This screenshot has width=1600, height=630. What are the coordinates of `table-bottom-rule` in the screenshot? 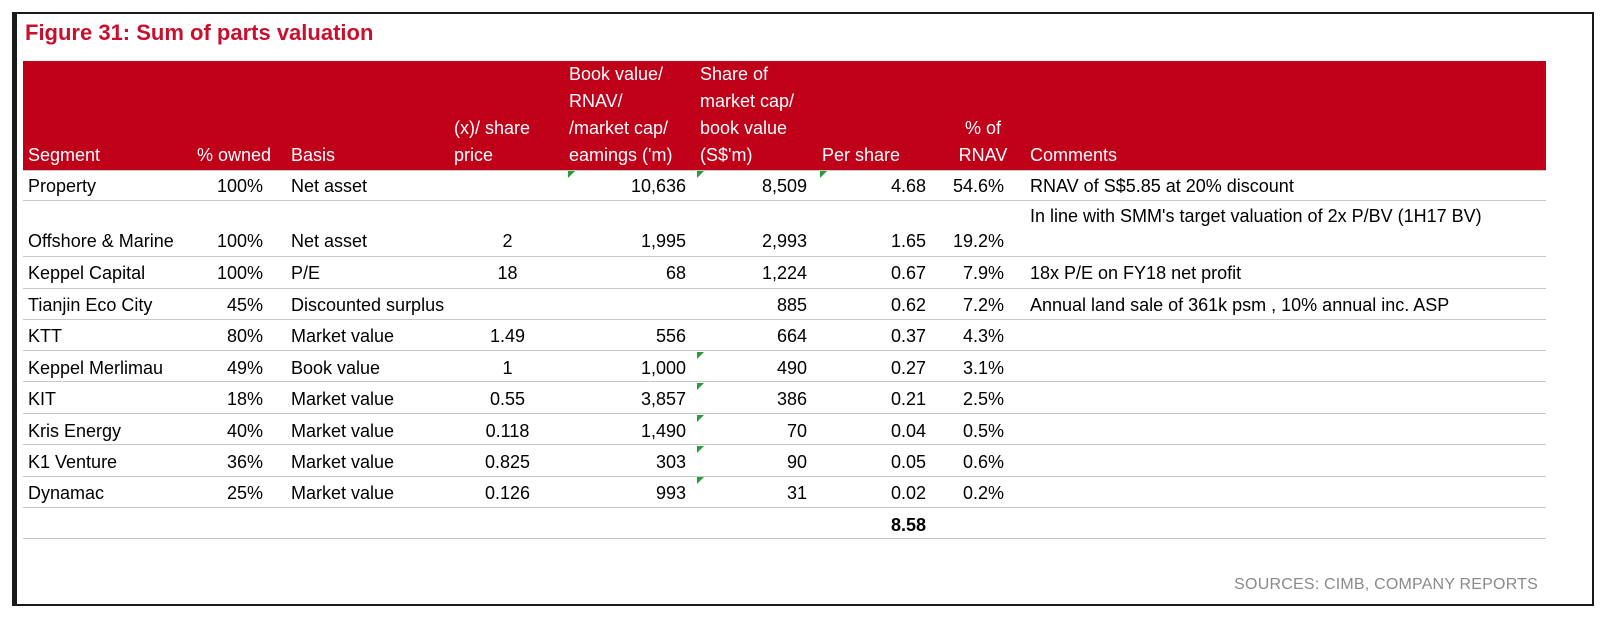 It's located at (784, 538).